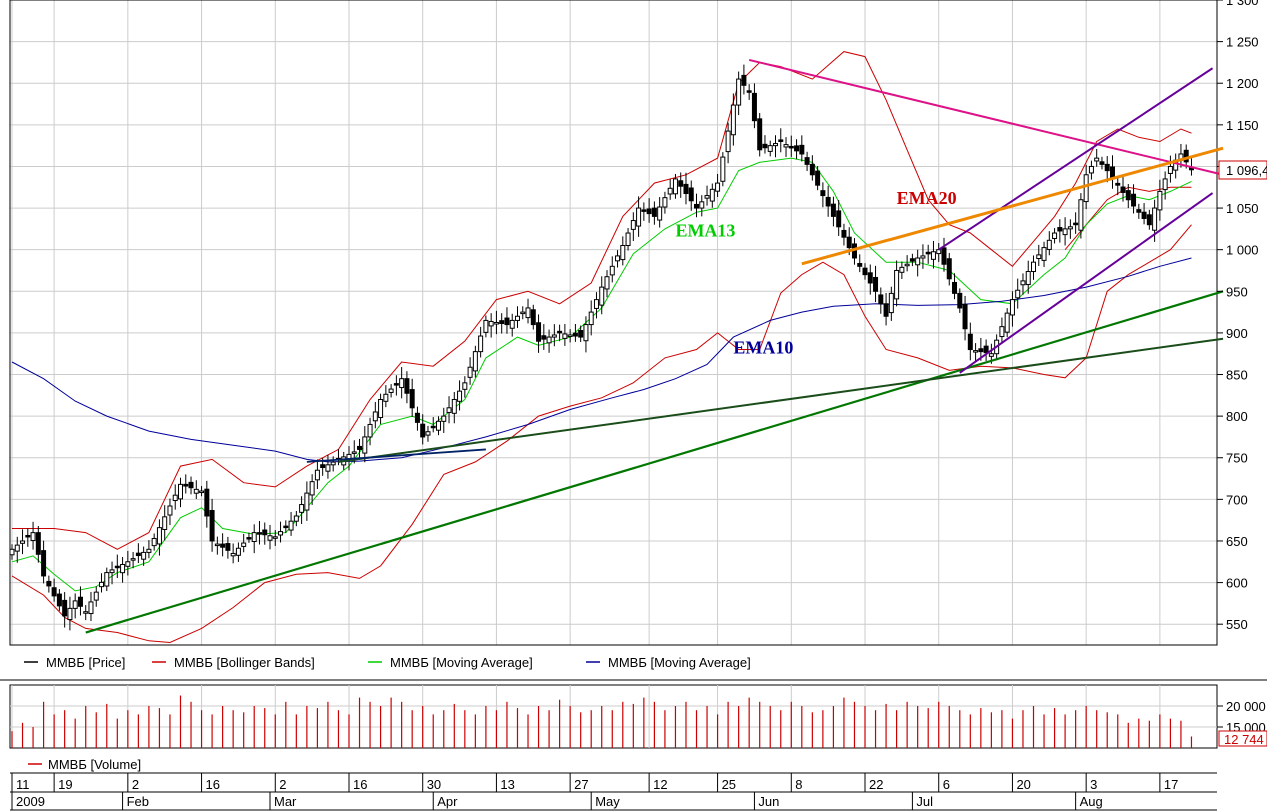 This screenshot has width=1267, height=811. I want to click on day-tick-label: 6, so click(946, 784).